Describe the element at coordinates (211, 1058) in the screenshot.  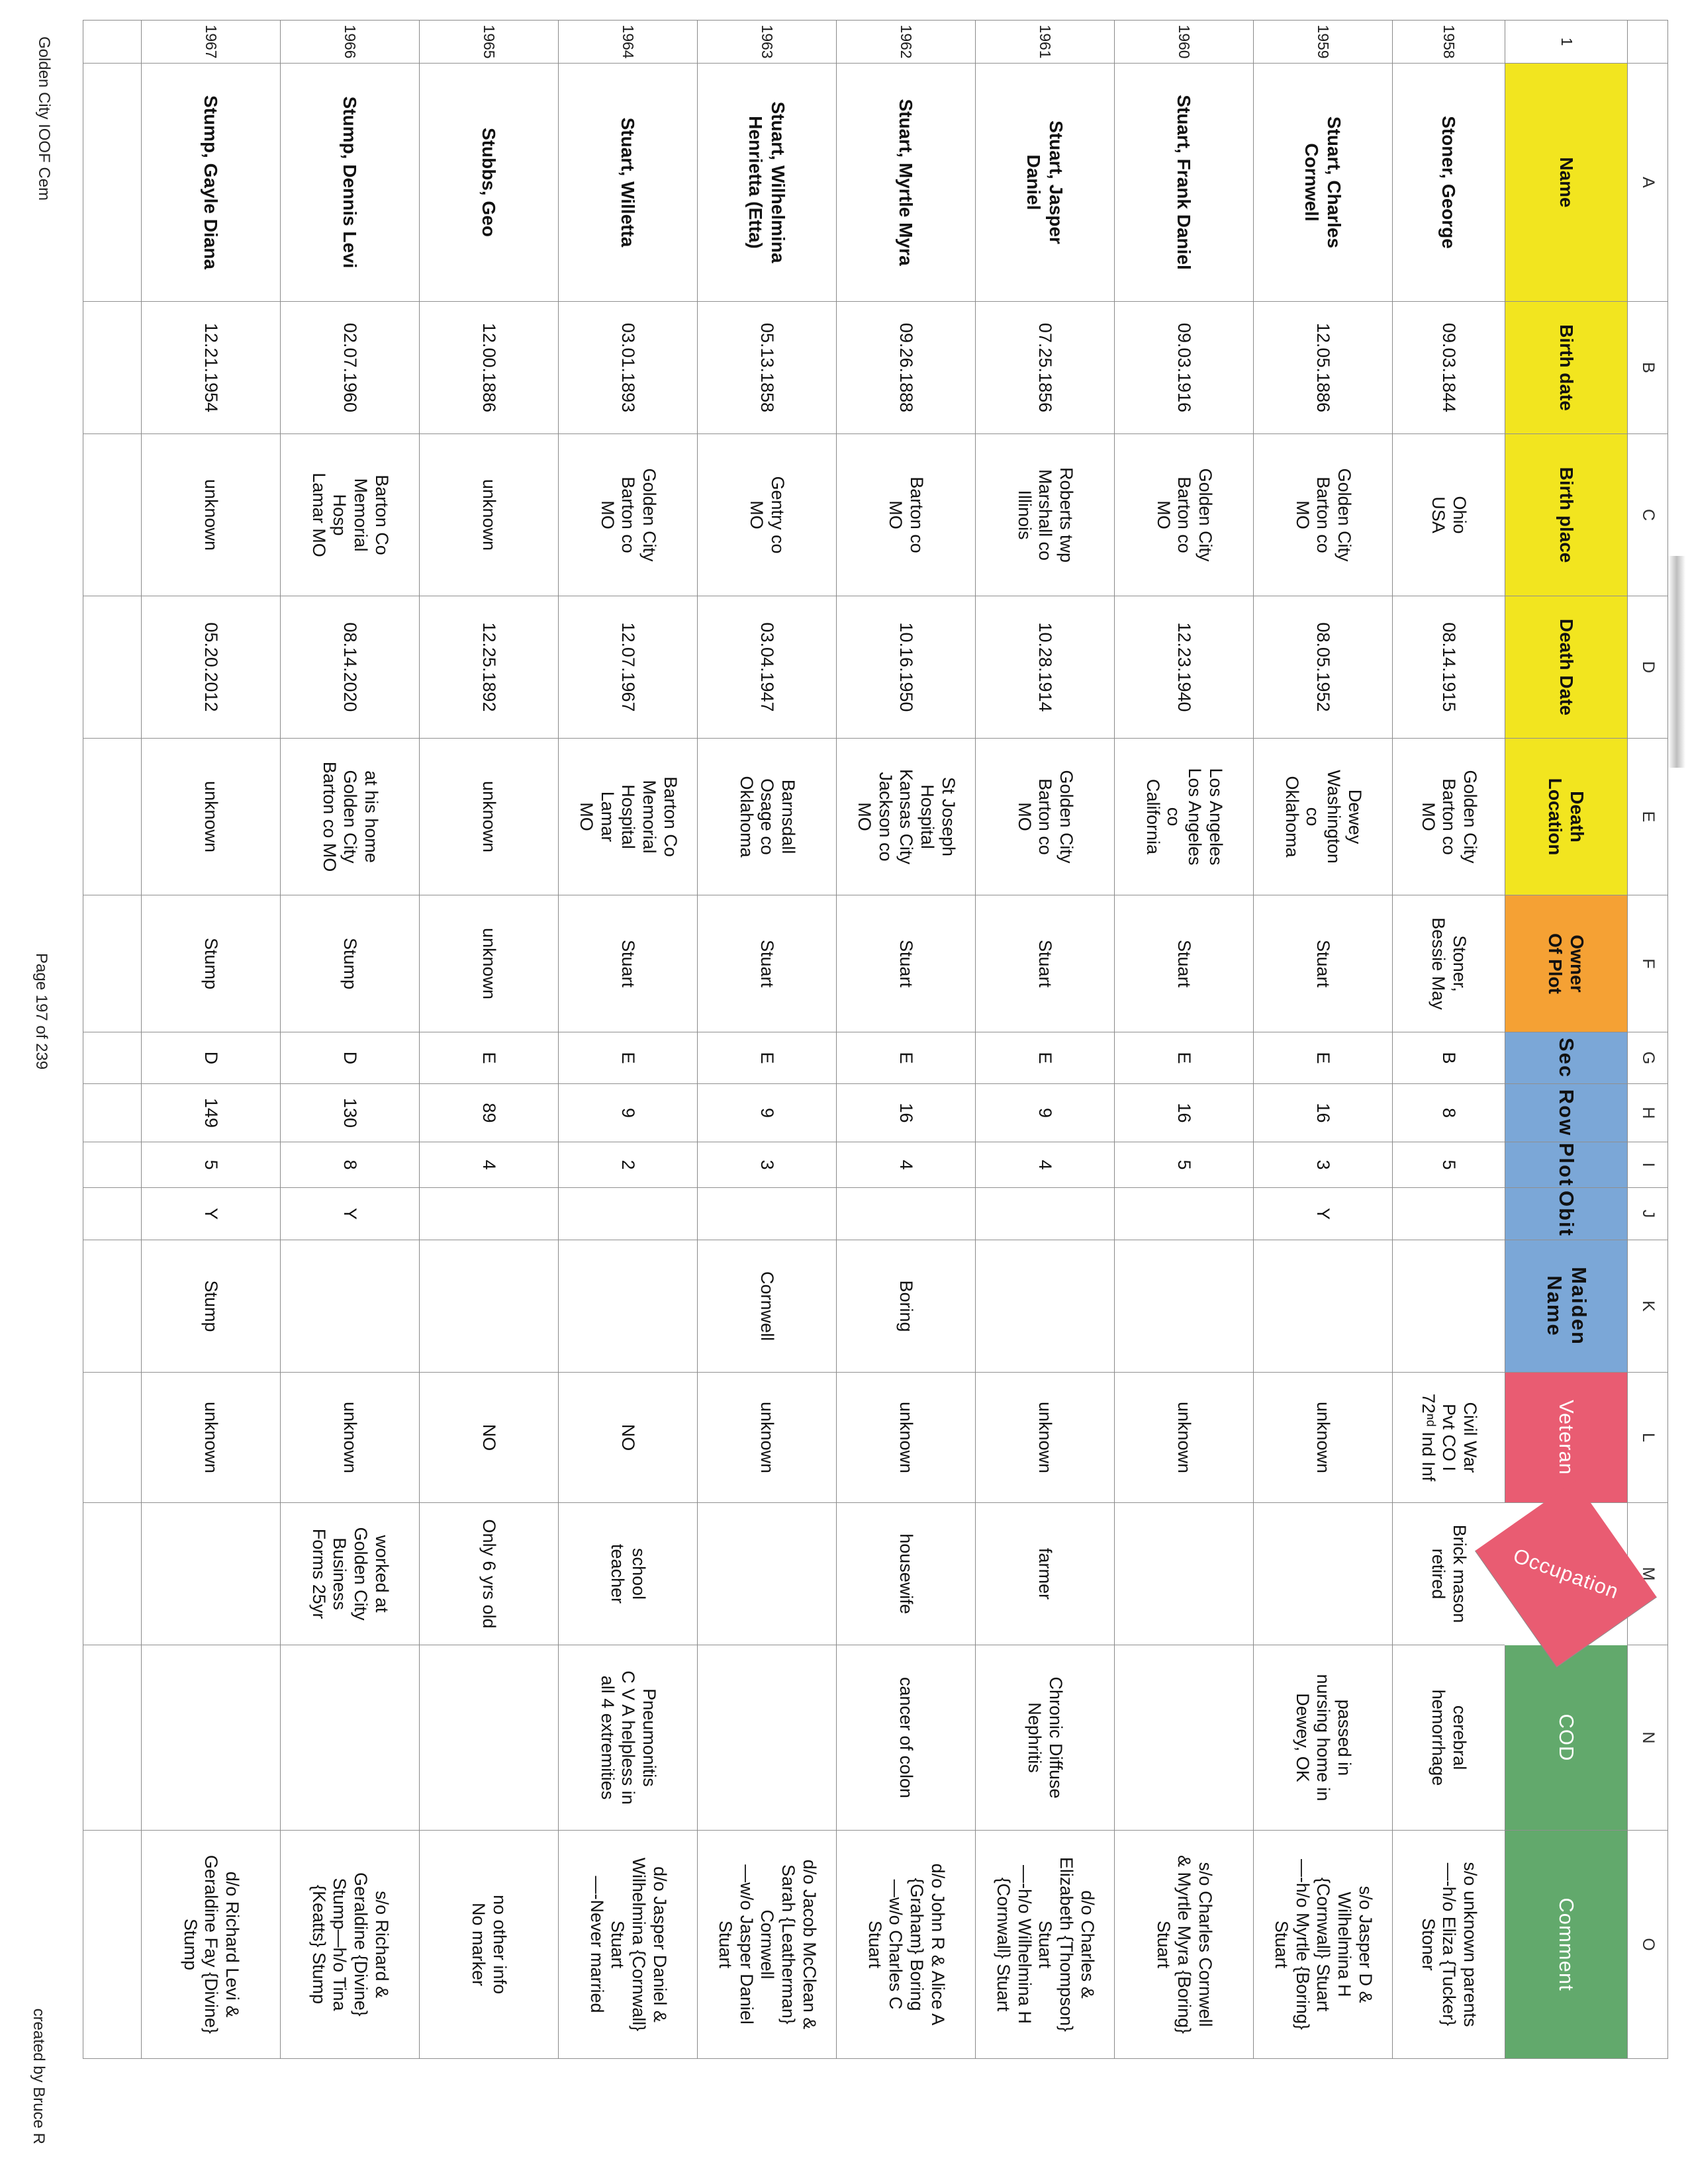
I see `cell-1967-sec-label: D` at that location.